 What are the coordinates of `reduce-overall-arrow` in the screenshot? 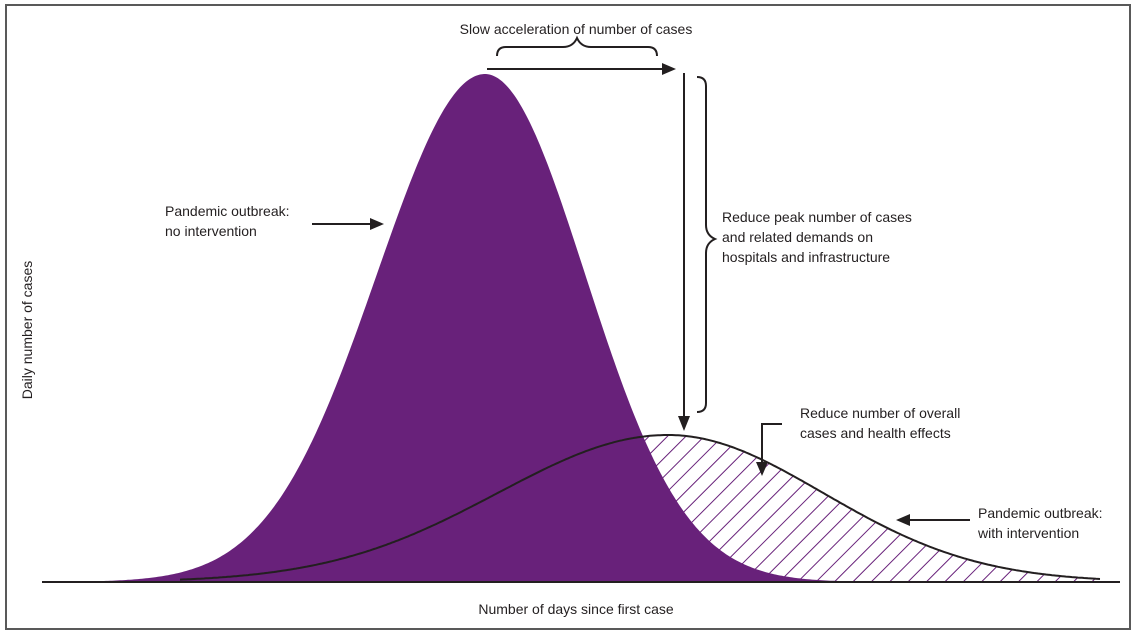 It's located at (771, 442).